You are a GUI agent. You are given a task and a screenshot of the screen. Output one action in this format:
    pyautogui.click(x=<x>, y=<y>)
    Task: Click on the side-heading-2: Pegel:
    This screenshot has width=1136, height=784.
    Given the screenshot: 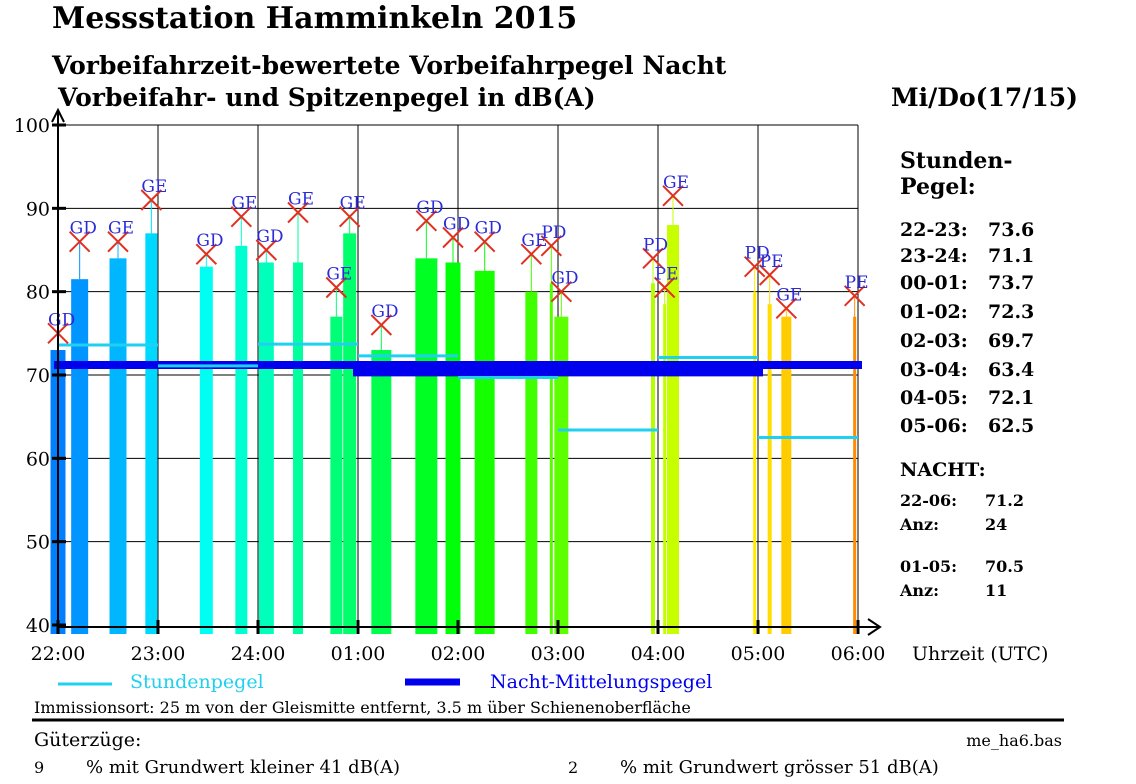 What is the action you would take?
    pyautogui.click(x=938, y=187)
    